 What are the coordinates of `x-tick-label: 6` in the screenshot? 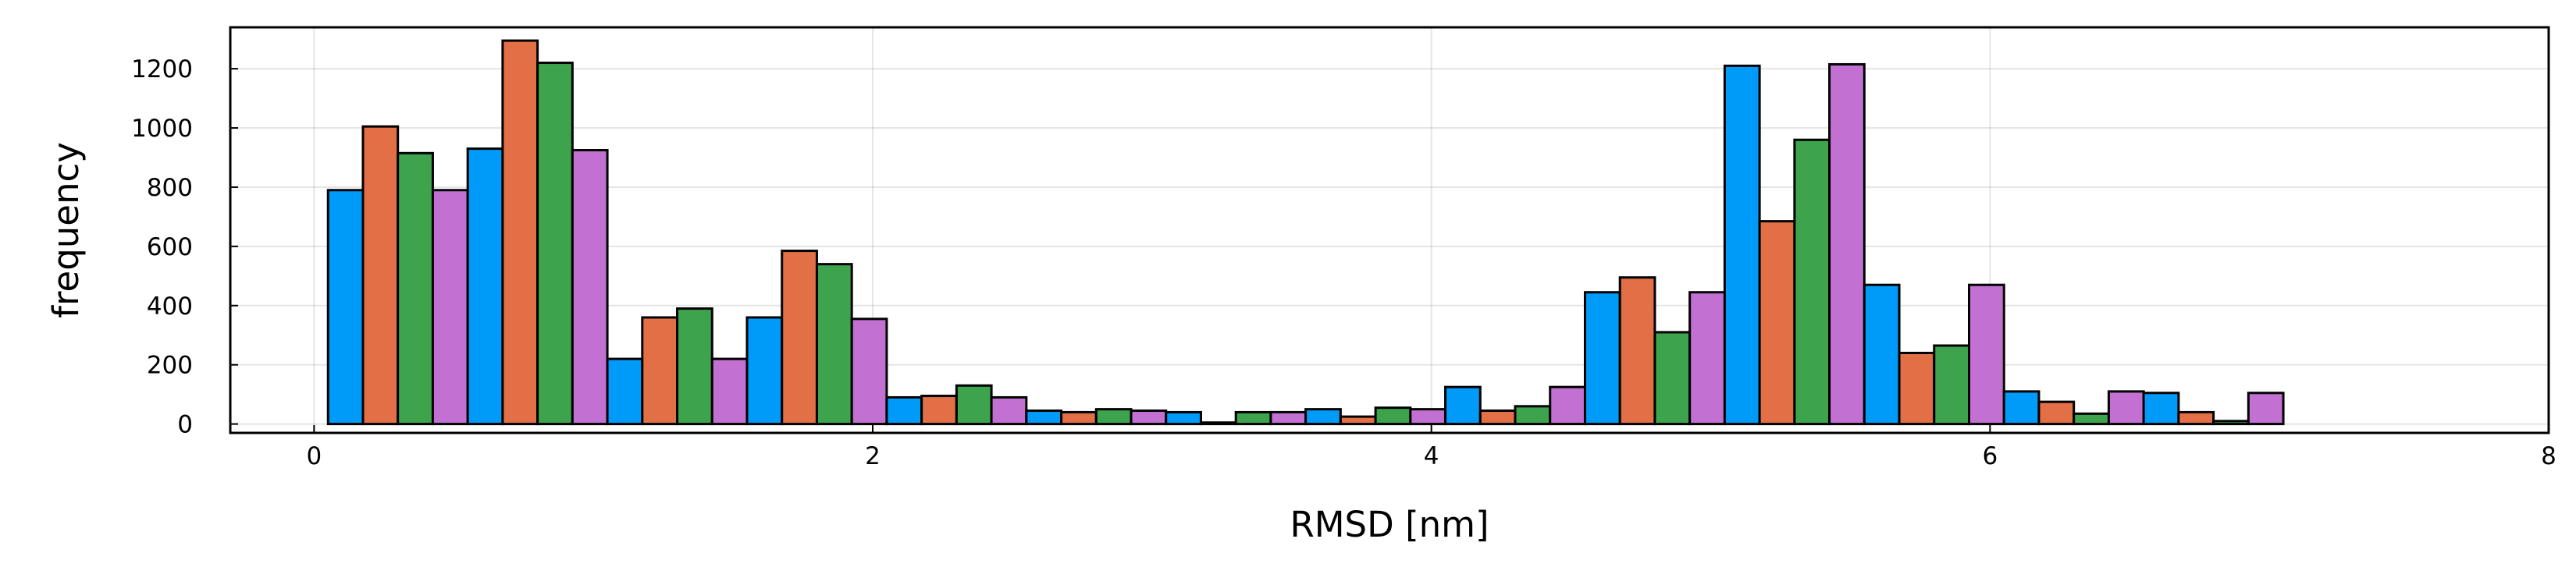 It's located at (1990, 456).